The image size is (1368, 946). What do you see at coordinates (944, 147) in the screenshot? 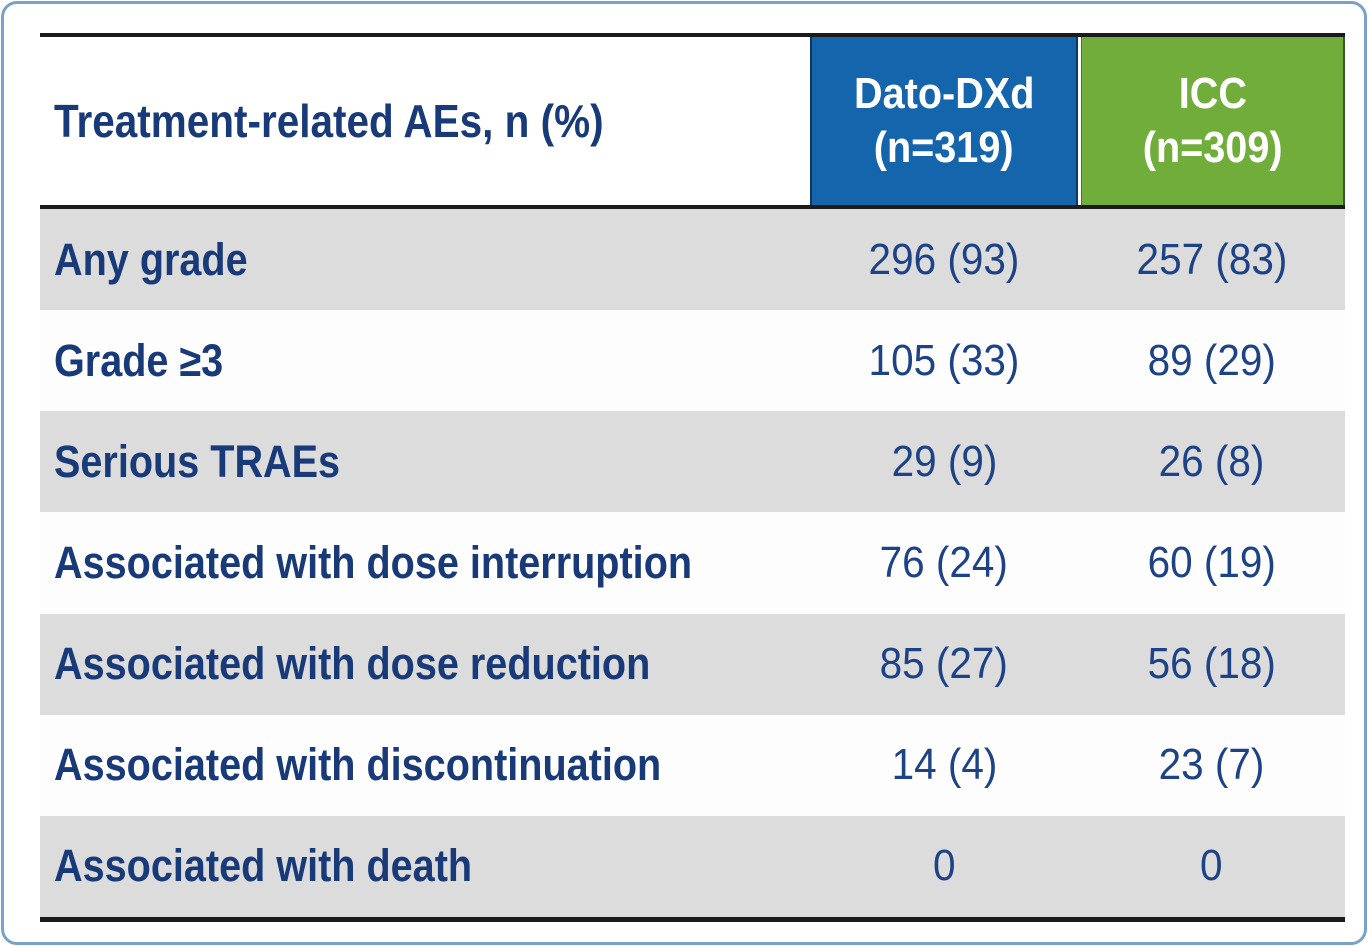
I see `column-header-dato-dxd-n: (n=319)` at bounding box center [944, 147].